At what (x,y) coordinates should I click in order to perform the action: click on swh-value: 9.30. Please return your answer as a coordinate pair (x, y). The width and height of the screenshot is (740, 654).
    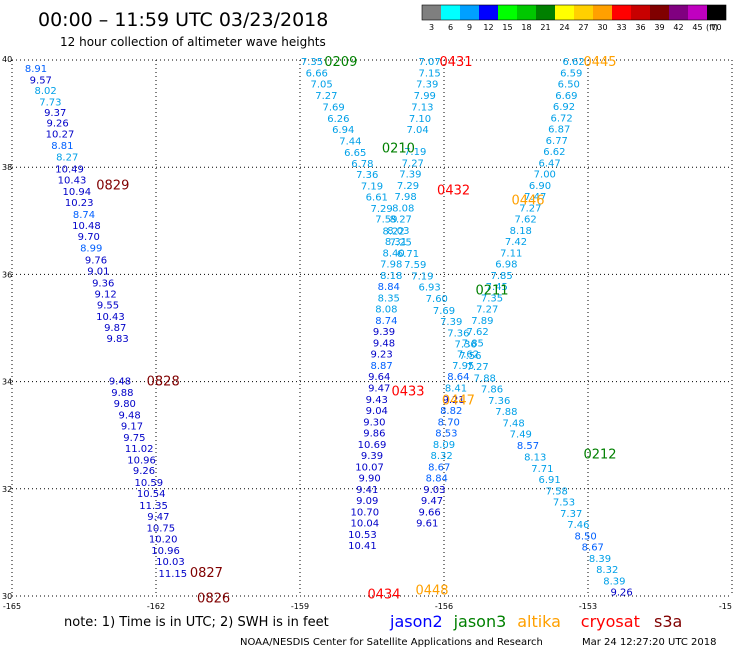
    Looking at the image, I should click on (374, 422).